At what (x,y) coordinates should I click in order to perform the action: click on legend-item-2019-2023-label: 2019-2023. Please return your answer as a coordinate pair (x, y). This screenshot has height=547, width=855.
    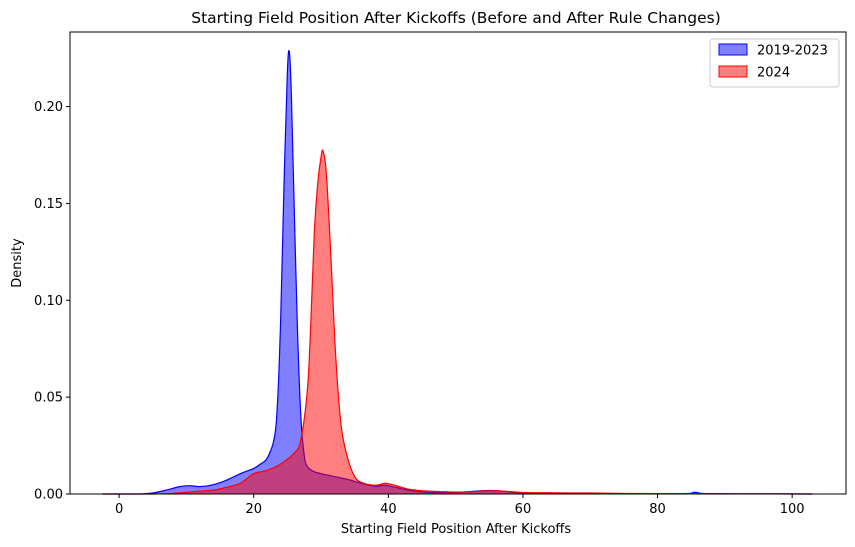
    Looking at the image, I should click on (792, 51).